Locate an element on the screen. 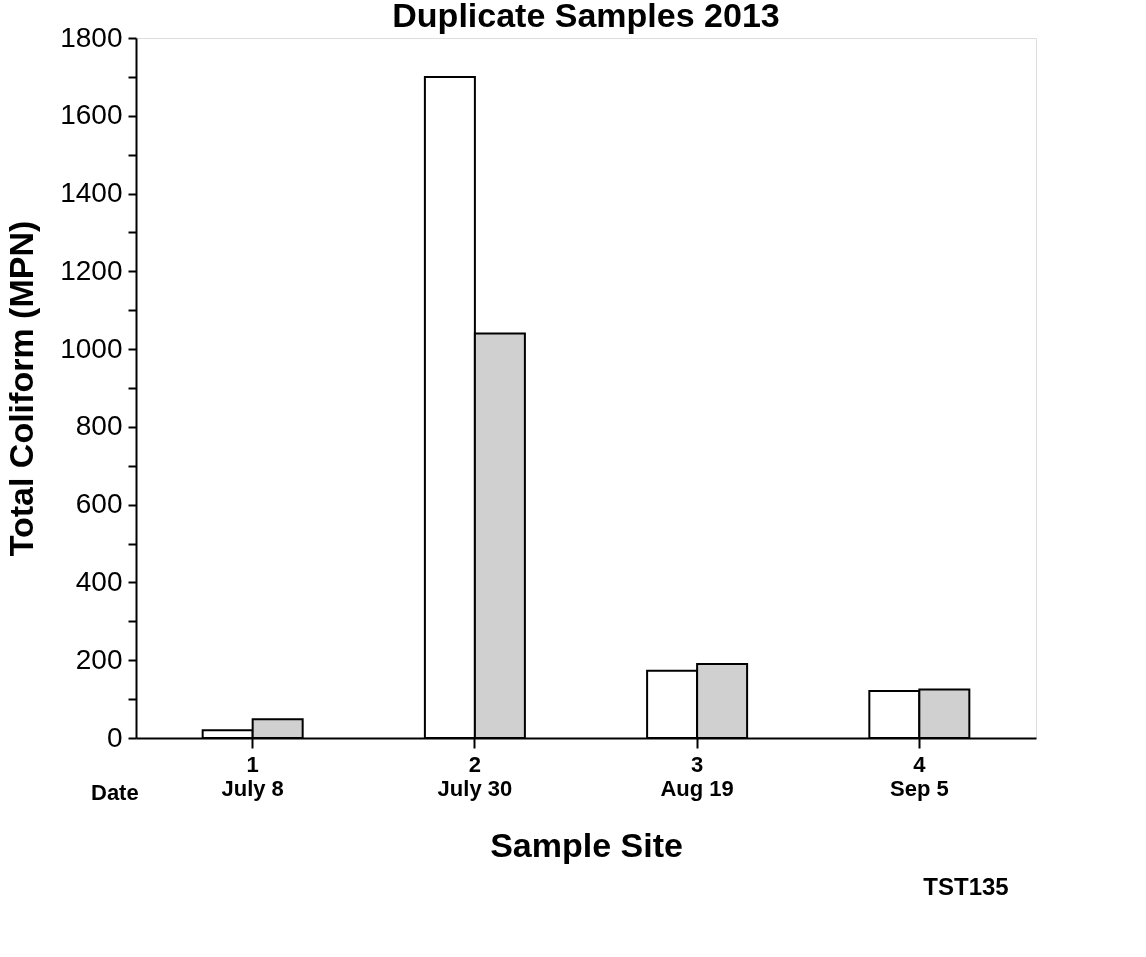 This screenshot has width=1146, height=957. y-tick-label: 600 is located at coordinates (99, 504).